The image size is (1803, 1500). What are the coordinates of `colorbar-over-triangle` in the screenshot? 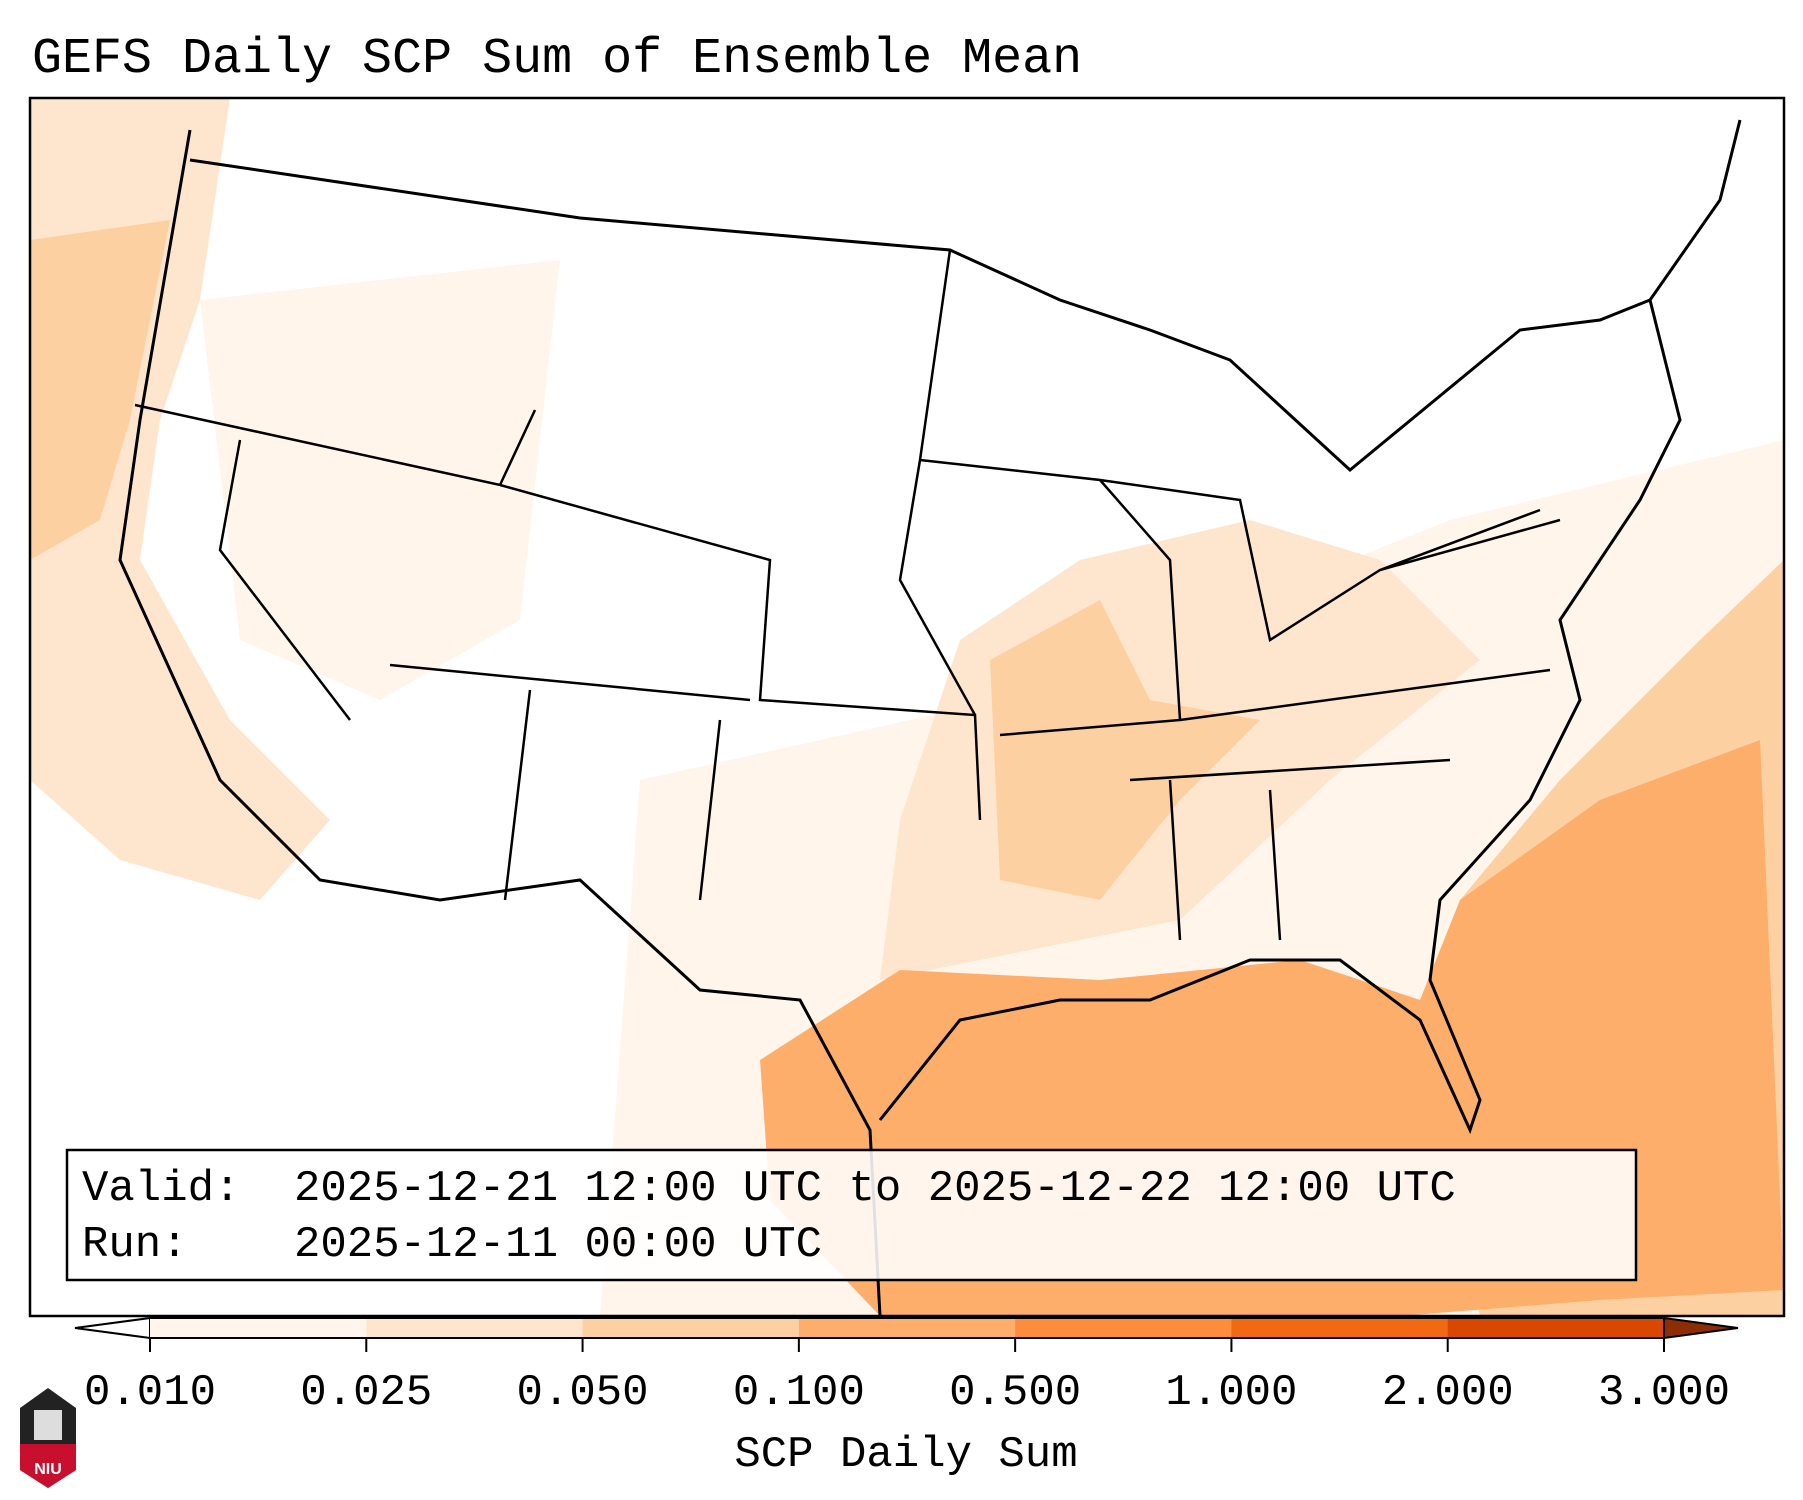 It's located at (1701, 1328).